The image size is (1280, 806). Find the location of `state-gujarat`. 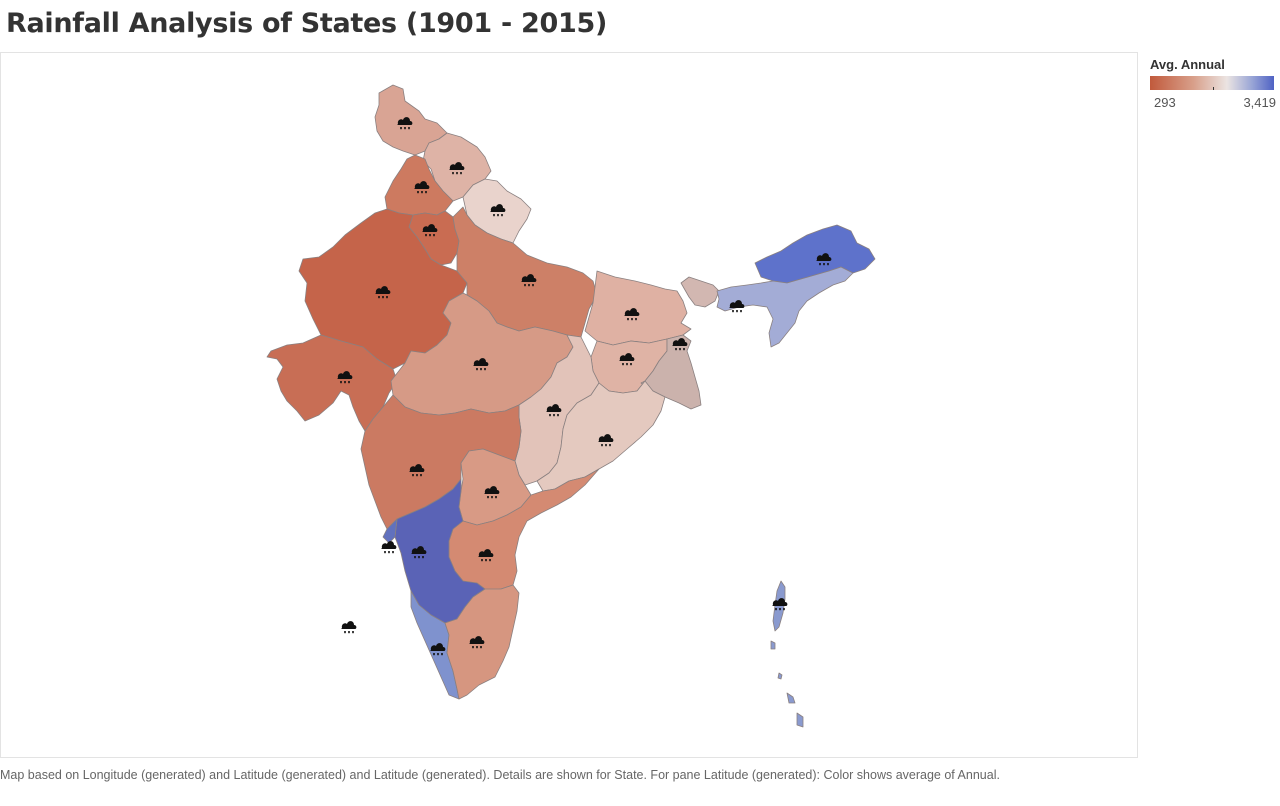

state-gujarat is located at coordinates (332, 383).